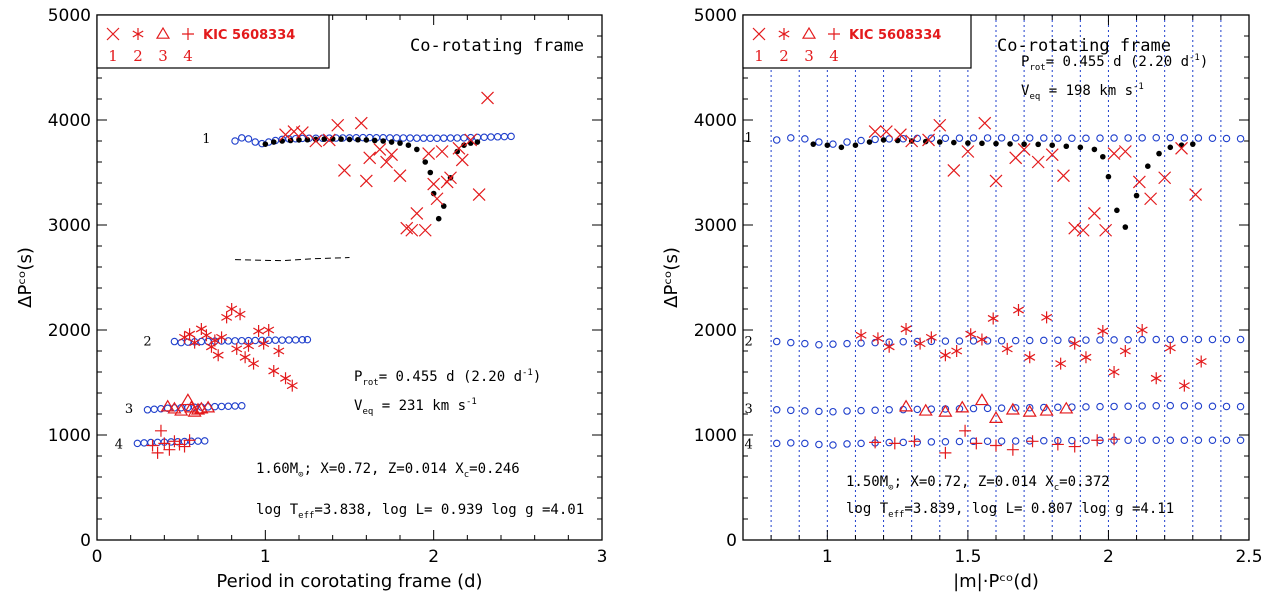 The height and width of the screenshot is (597, 1274). What do you see at coordinates (974, 482) in the screenshot?
I see `model-parameters-label-part: ; X=0.72, Z=0.014 X` at bounding box center [974, 482].